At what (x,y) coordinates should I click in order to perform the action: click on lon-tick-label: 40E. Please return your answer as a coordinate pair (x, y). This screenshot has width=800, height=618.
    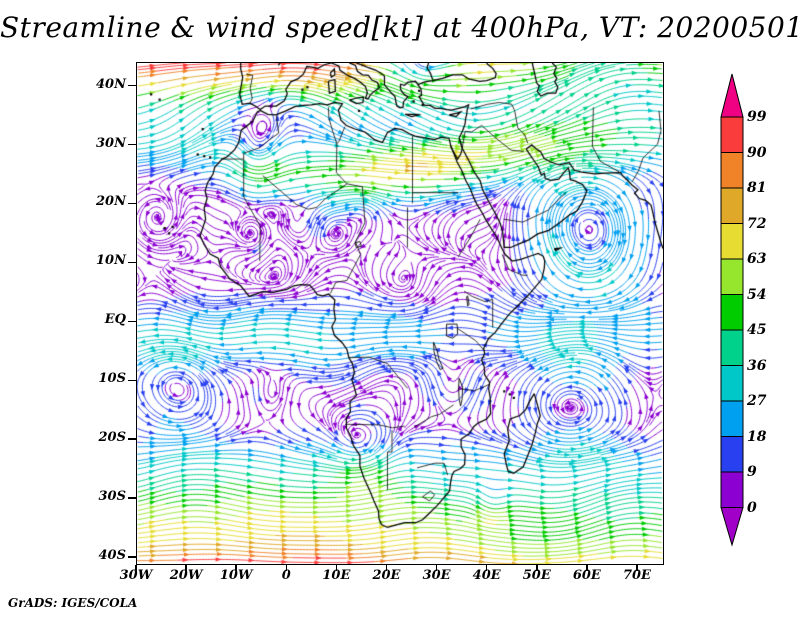
    Looking at the image, I should click on (486, 575).